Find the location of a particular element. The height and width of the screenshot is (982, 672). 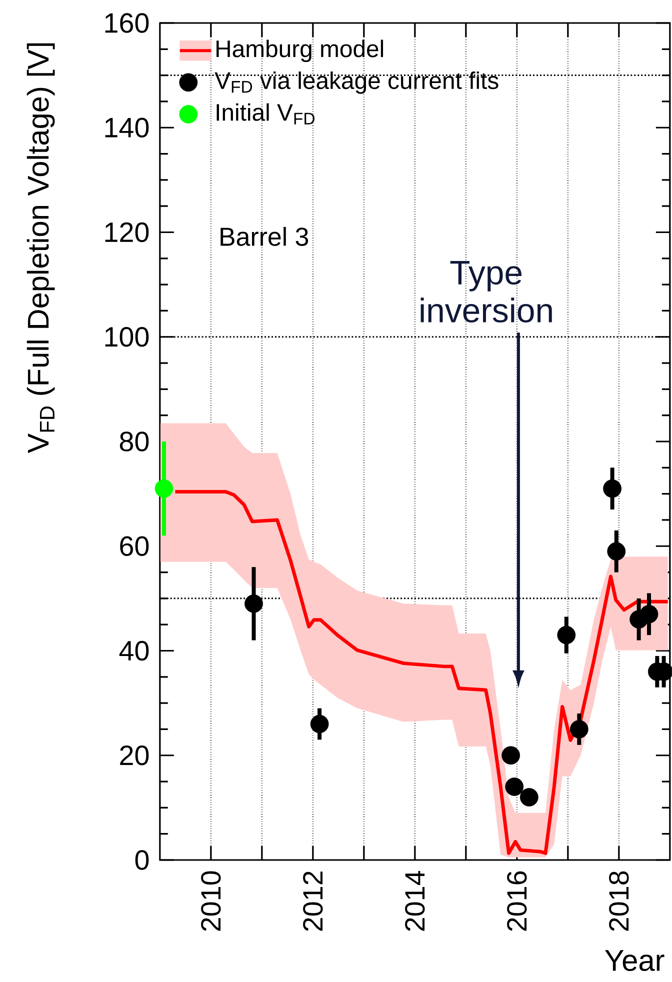

y-tick-label: 20 is located at coordinates (134, 756).